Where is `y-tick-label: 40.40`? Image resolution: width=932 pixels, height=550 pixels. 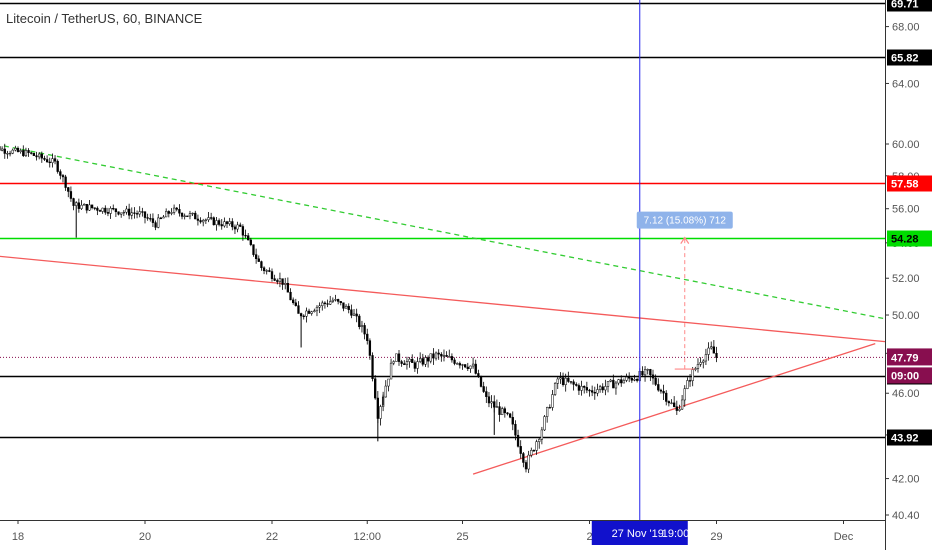
y-tick-label: 40.40 is located at coordinates (906, 516).